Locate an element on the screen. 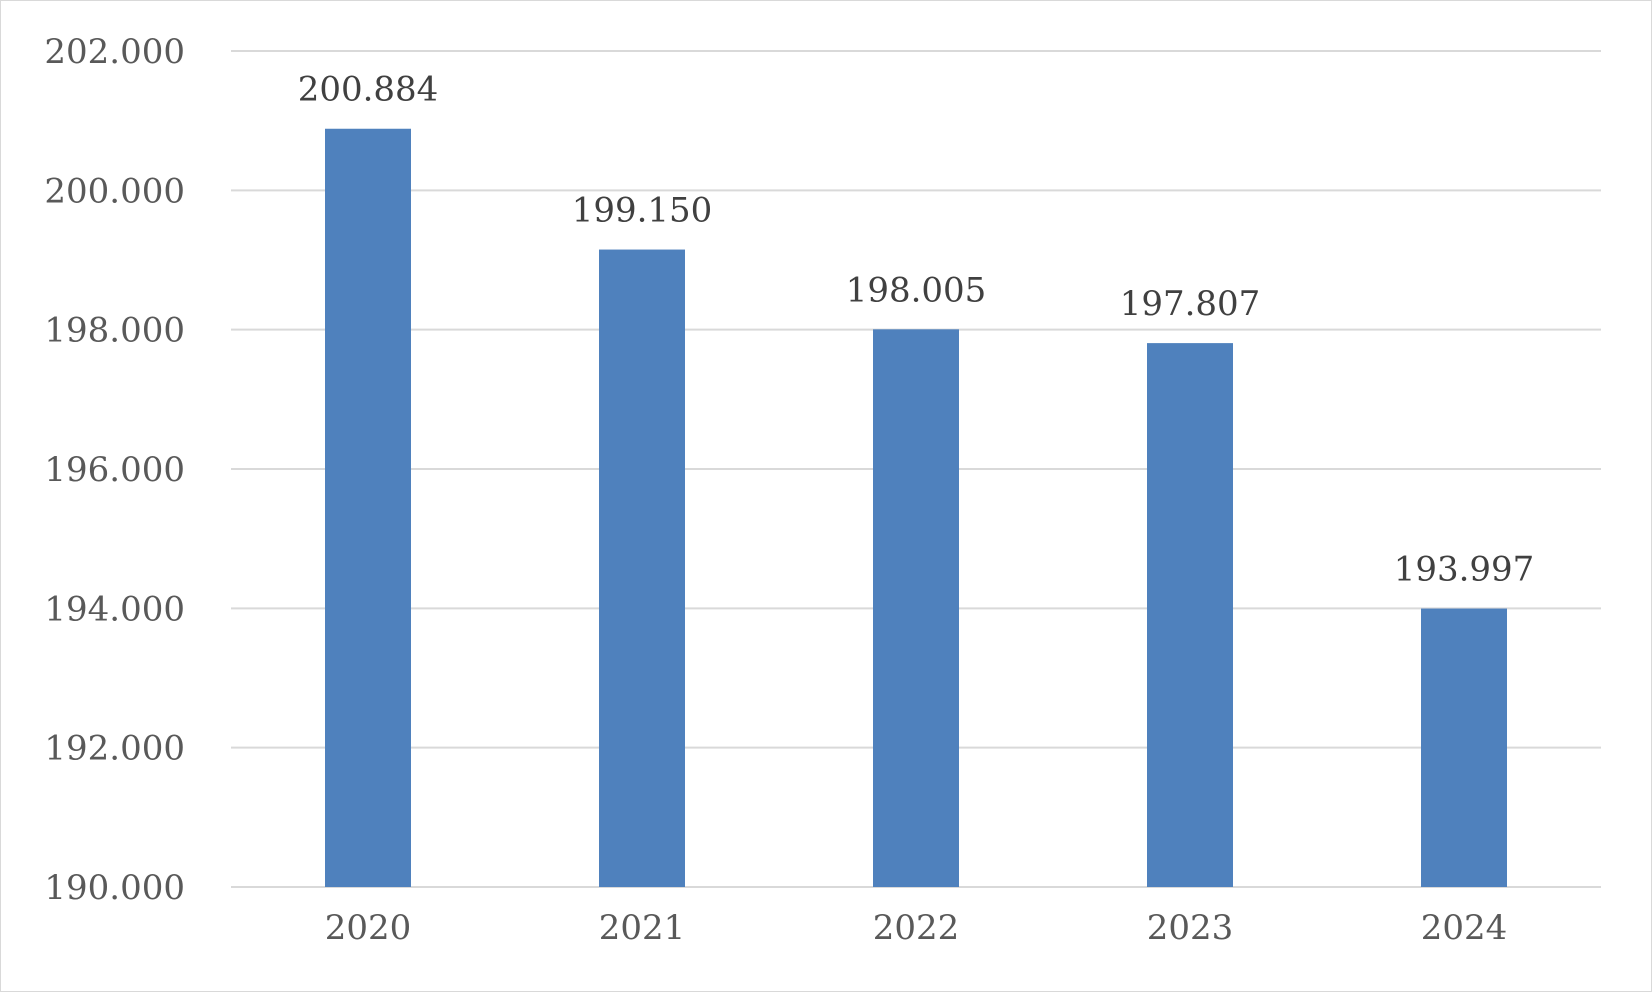 Image resolution: width=1652 pixels, height=992 pixels. x-axis-ticks: 2020 2021 2022 2023 2024 is located at coordinates (916, 928).